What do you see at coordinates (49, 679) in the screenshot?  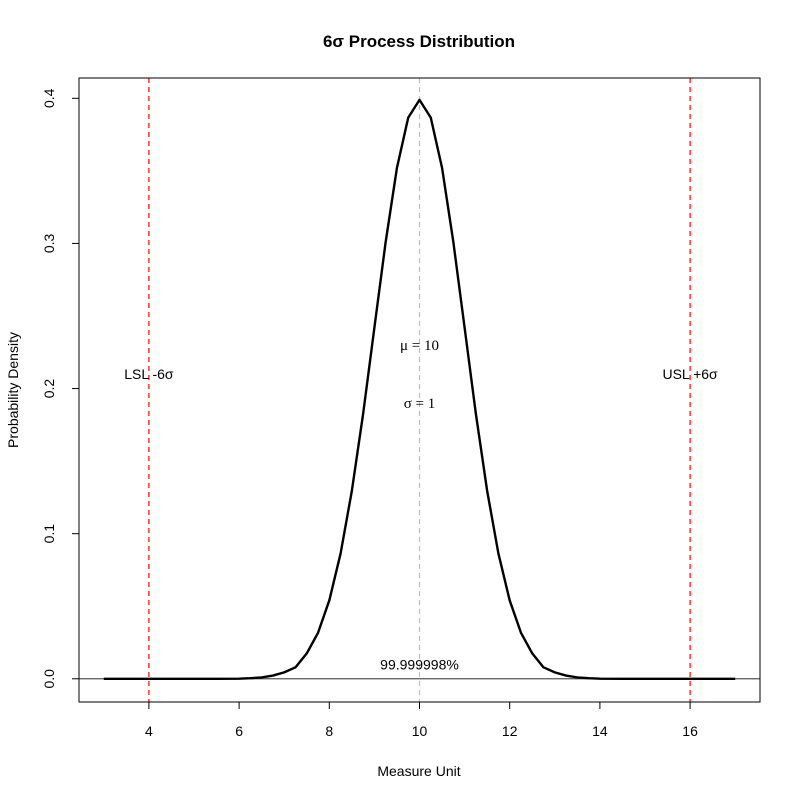 I see `y-tick-label: 0.0` at bounding box center [49, 679].